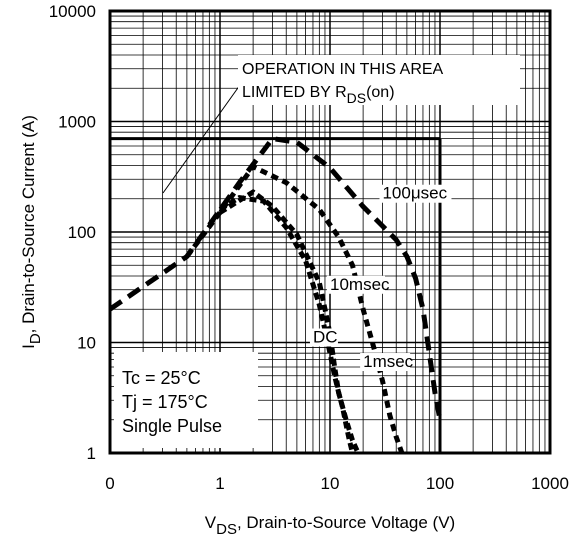 This screenshot has width=587, height=544. I want to click on annotation-line-1: OPERATION IN THIS AREA, so click(343, 69).